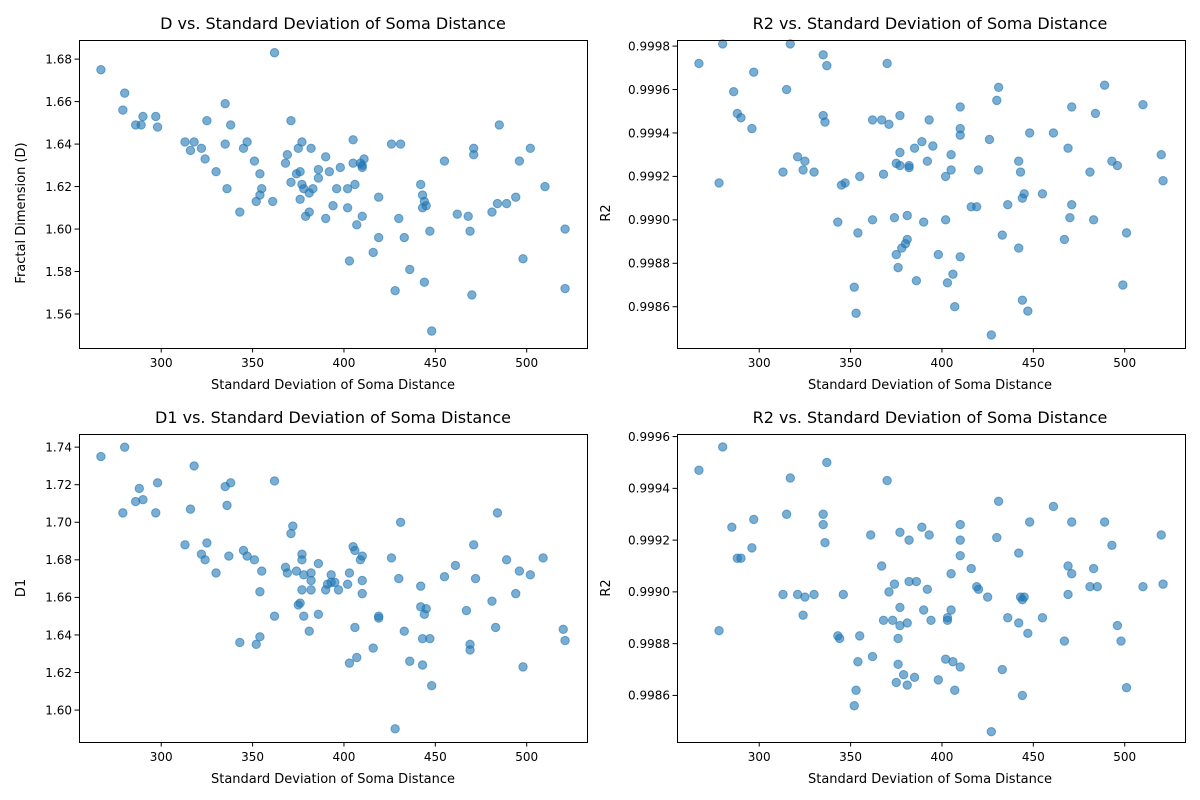  What do you see at coordinates (1124, 363) in the screenshot?
I see `x-tick-label: 500` at bounding box center [1124, 363].